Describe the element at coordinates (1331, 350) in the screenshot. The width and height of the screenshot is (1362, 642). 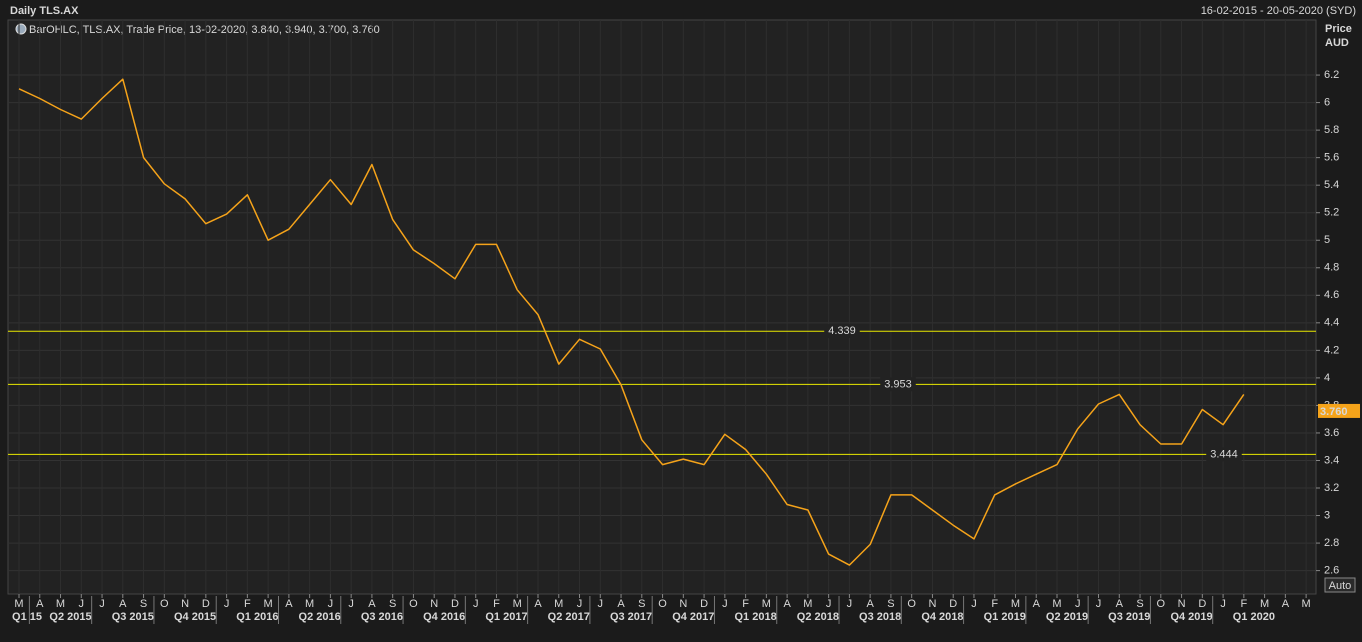
I see `y-tick-label: 4.2` at that location.